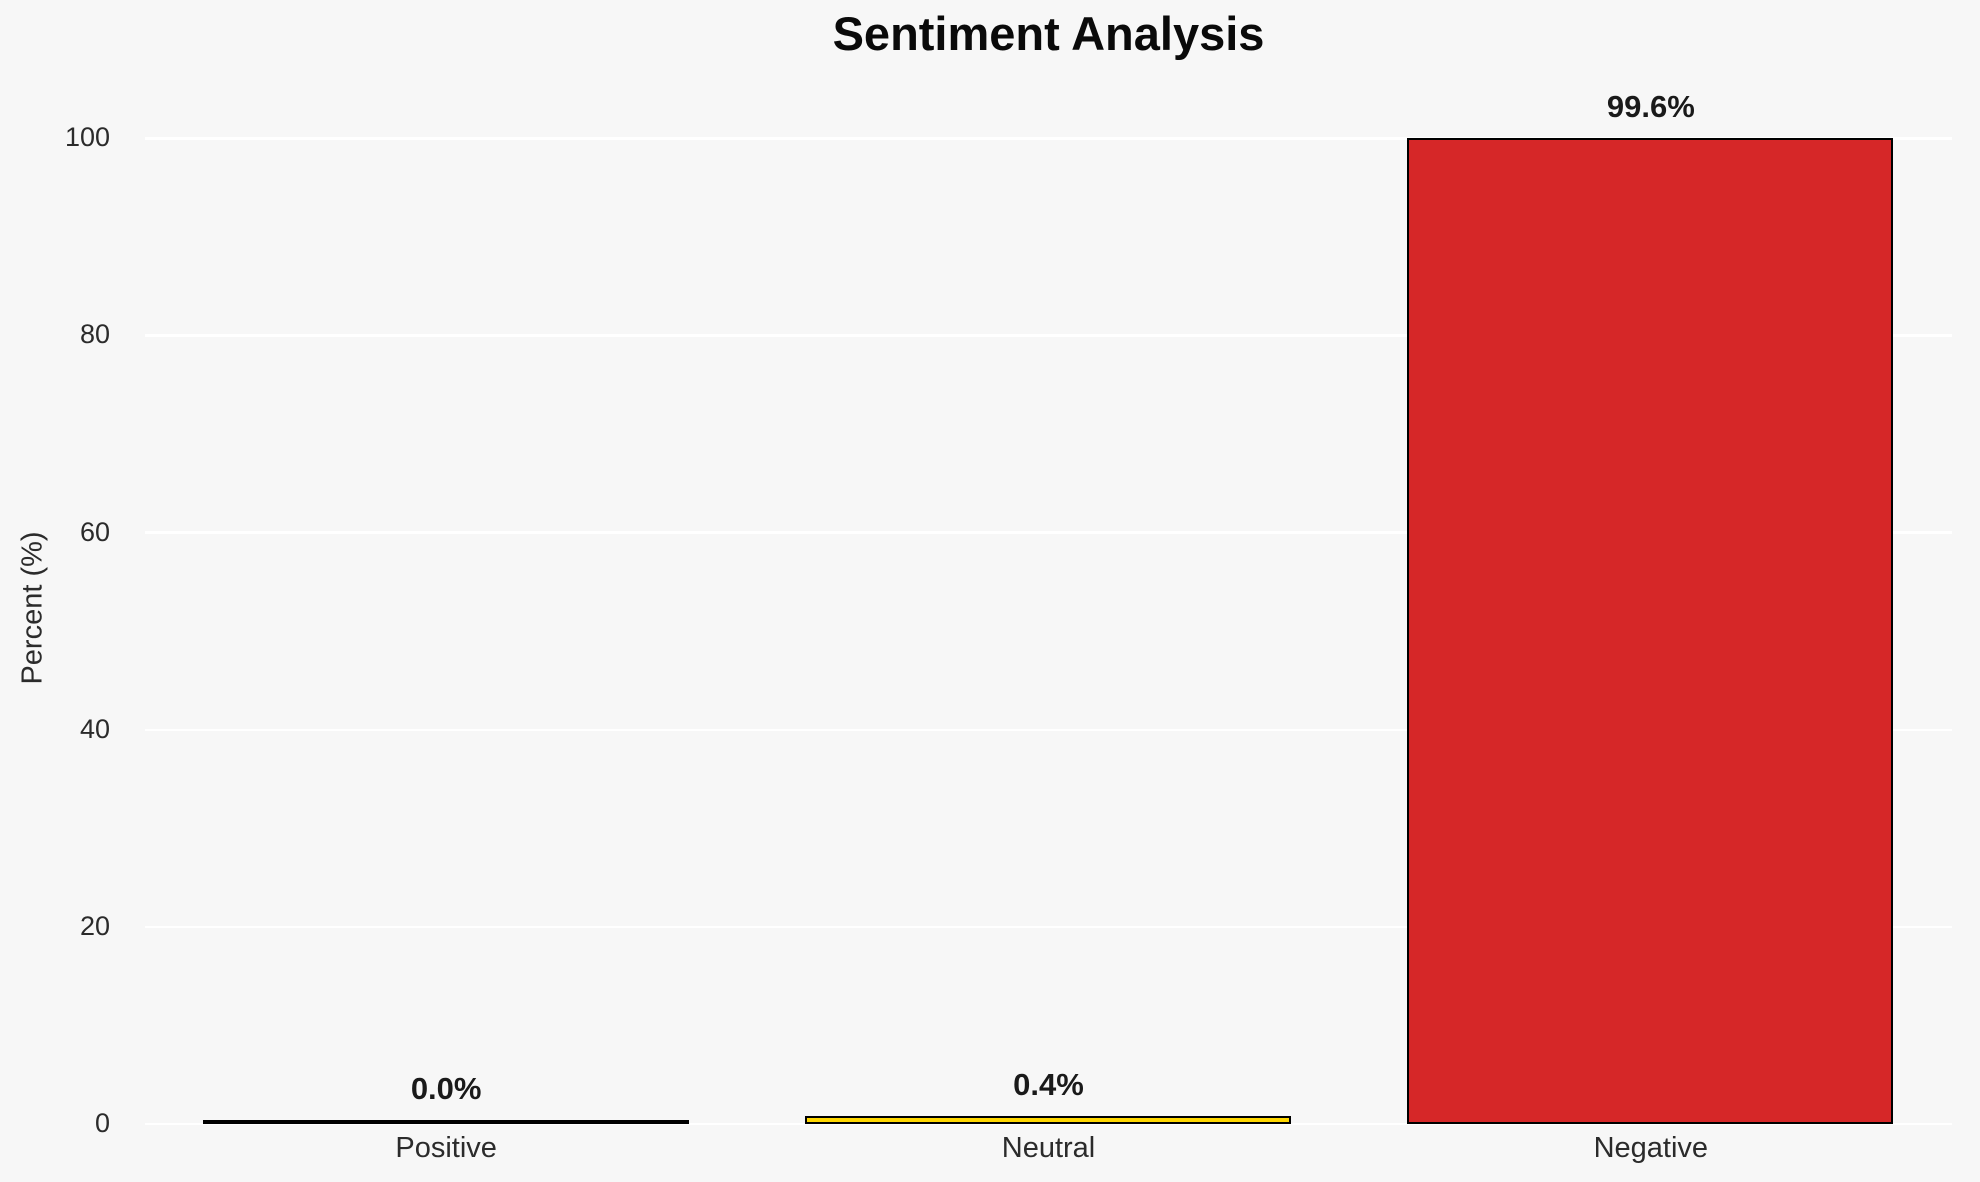 The width and height of the screenshot is (1980, 1182). What do you see at coordinates (1048, 1120) in the screenshot?
I see `bar-neutral` at bounding box center [1048, 1120].